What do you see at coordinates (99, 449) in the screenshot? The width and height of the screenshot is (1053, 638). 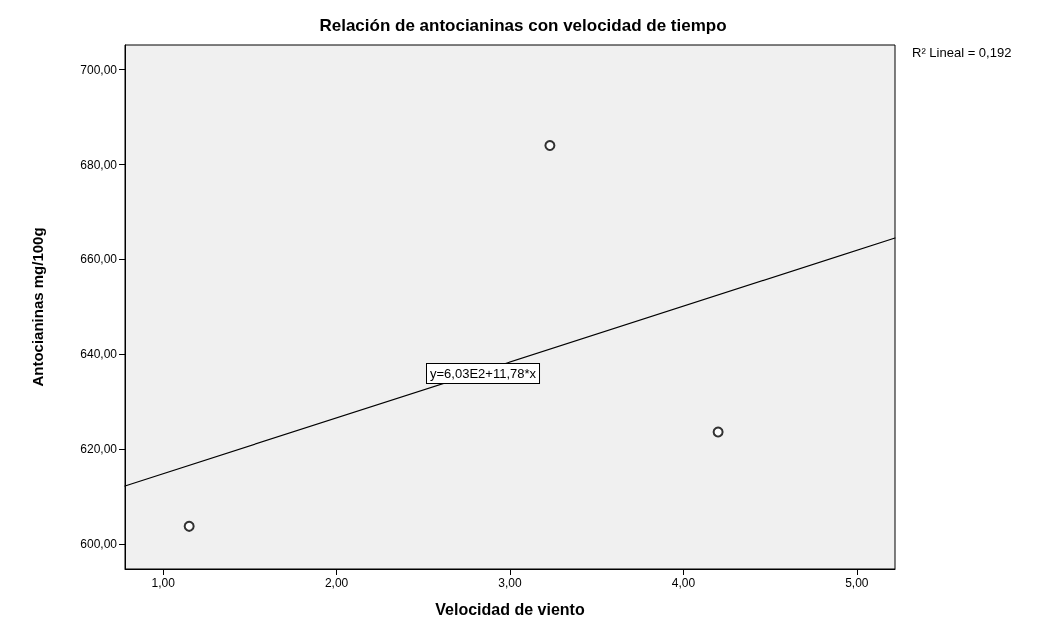 I see `y-tick-label: 620,00` at bounding box center [99, 449].